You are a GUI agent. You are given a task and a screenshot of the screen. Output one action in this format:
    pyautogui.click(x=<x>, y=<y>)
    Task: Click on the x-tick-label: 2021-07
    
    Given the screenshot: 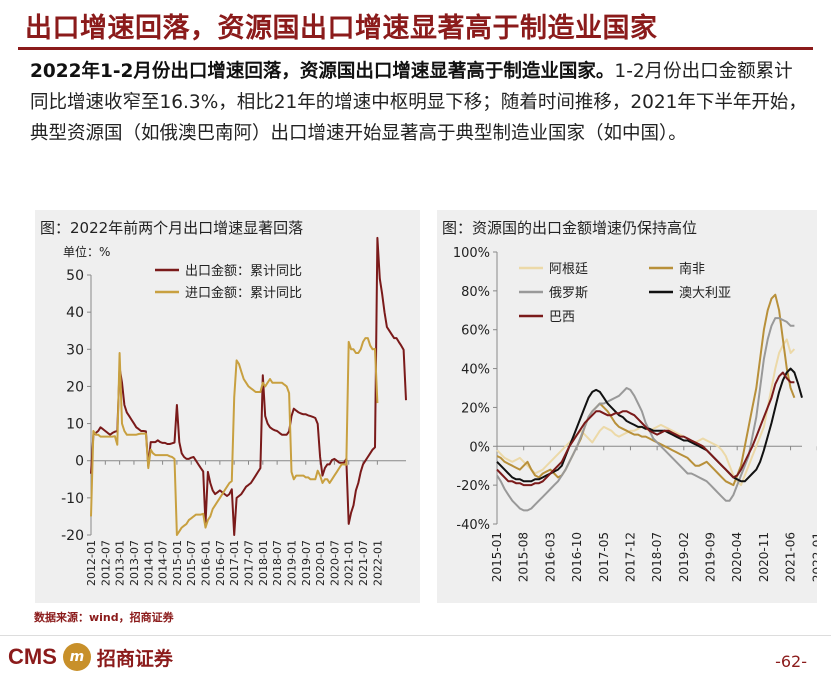 What is the action you would take?
    pyautogui.click(x=363, y=563)
    